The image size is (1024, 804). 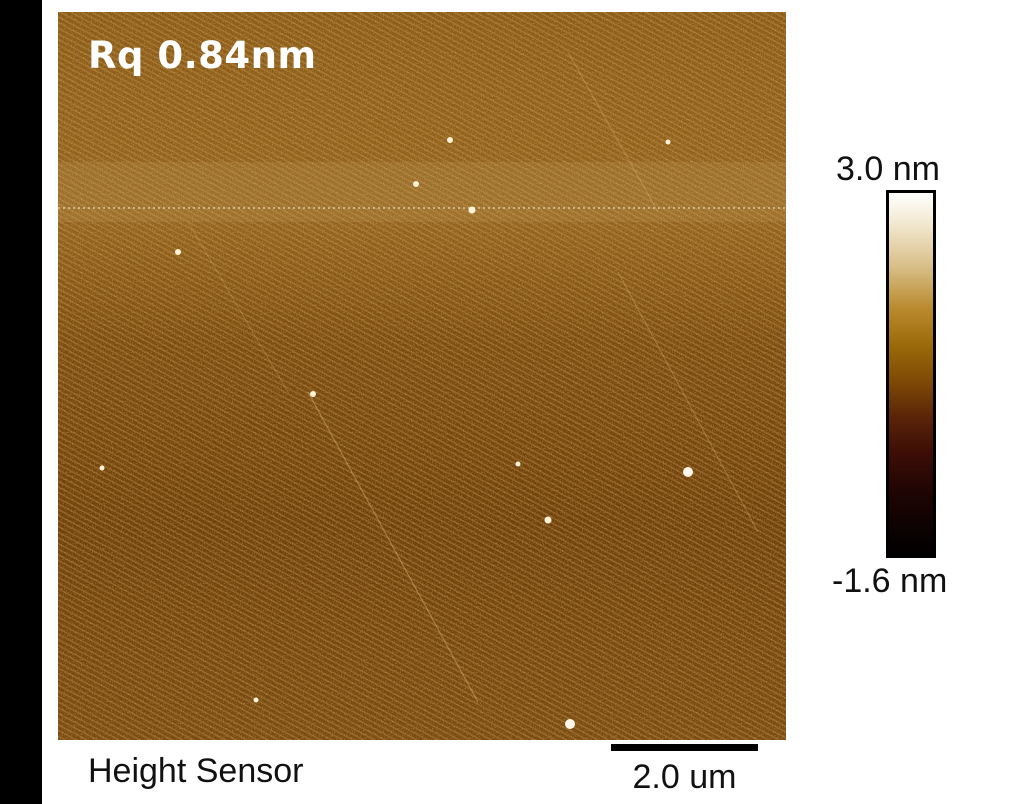 What do you see at coordinates (196, 771) in the screenshot?
I see `image-caption: Height Sensor` at bounding box center [196, 771].